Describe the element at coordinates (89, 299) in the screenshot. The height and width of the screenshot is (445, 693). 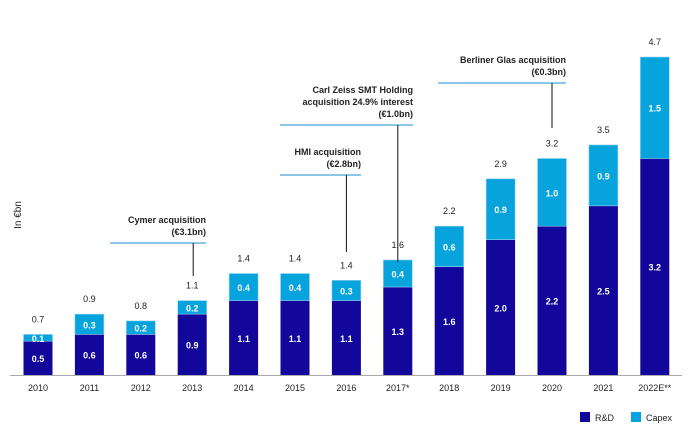
I see `total-label: 0.9` at that location.